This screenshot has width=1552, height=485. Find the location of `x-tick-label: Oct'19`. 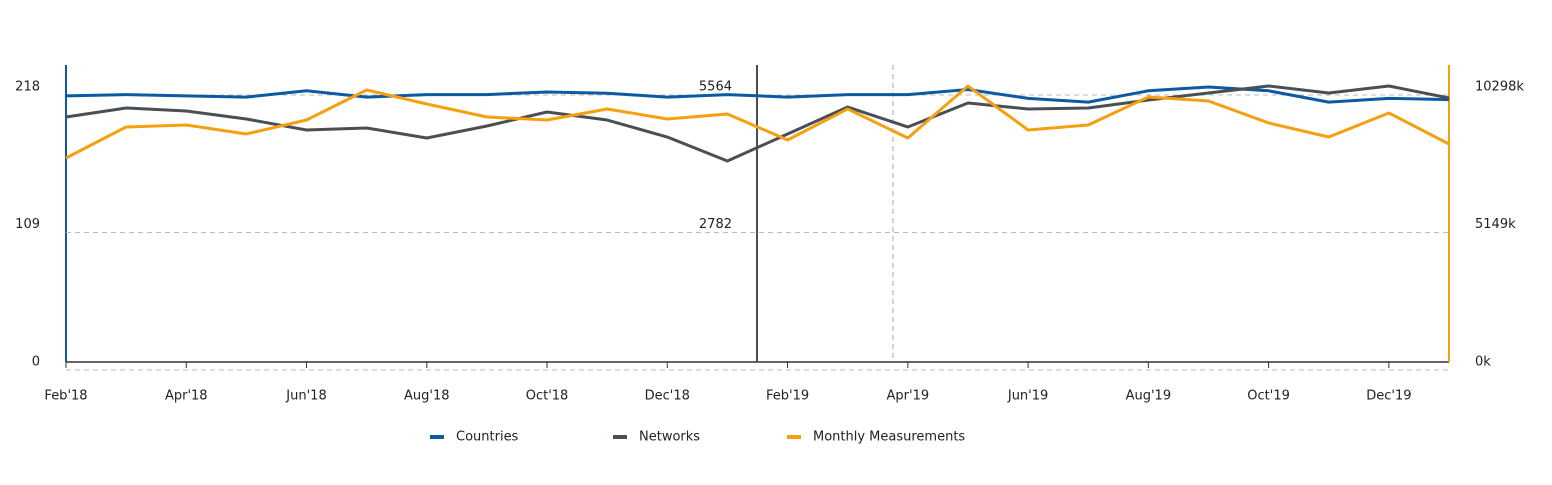

x-tick-label: Oct'19 is located at coordinates (1268, 396).